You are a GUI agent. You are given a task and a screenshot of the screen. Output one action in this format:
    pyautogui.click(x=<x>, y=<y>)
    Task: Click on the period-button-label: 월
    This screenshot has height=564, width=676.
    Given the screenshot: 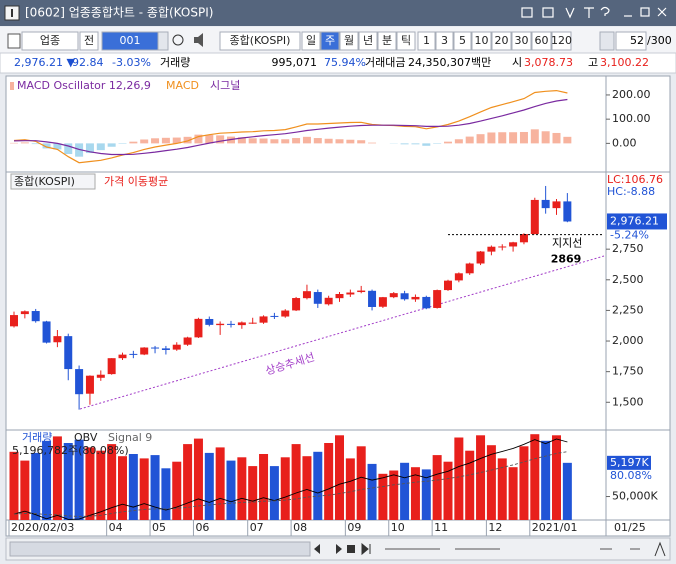 What is the action you would take?
    pyautogui.click(x=349, y=40)
    